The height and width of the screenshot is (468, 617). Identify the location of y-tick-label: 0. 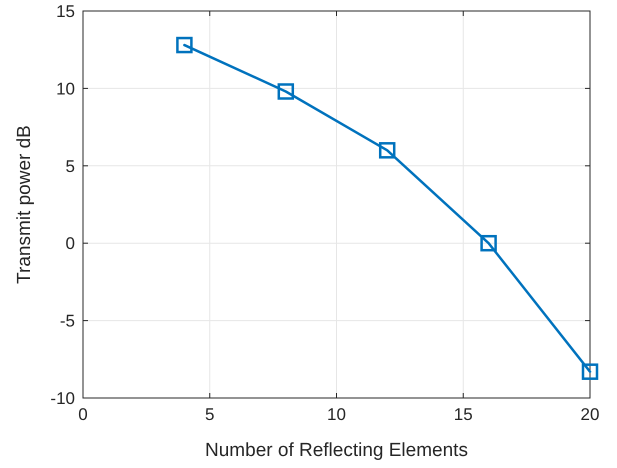
(70, 244).